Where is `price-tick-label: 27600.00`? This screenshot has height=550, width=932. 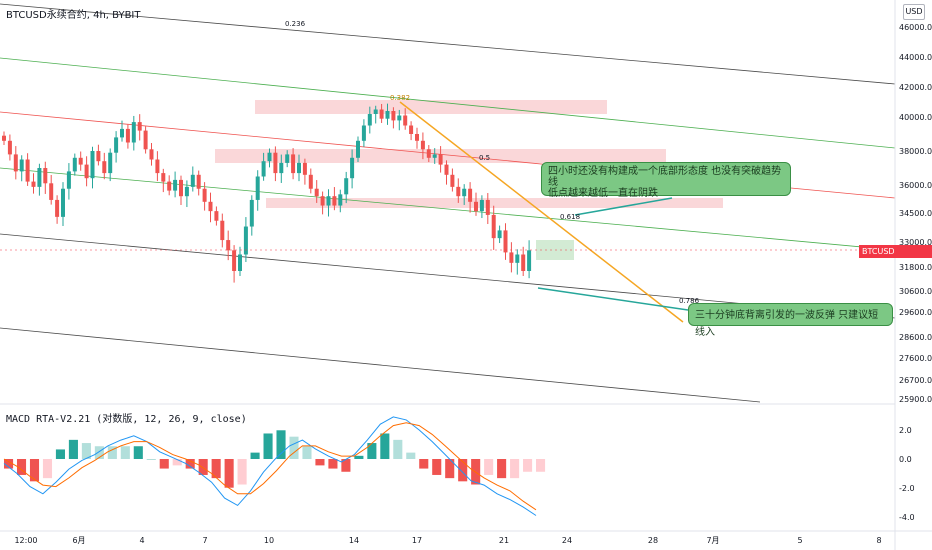 price-tick-label: 27600.00 is located at coordinates (915, 358).